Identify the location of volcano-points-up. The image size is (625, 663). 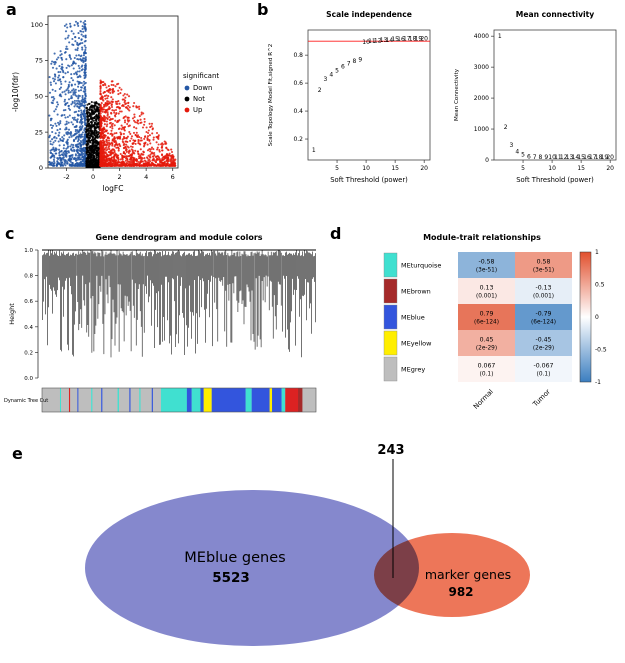
(138, 123).